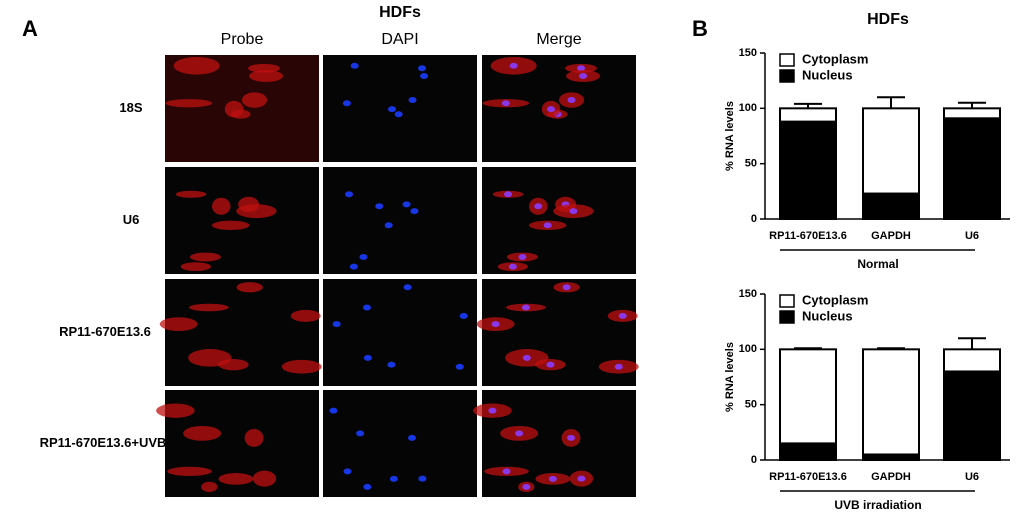  I want to click on chart-title: HDFs, so click(888, 19).